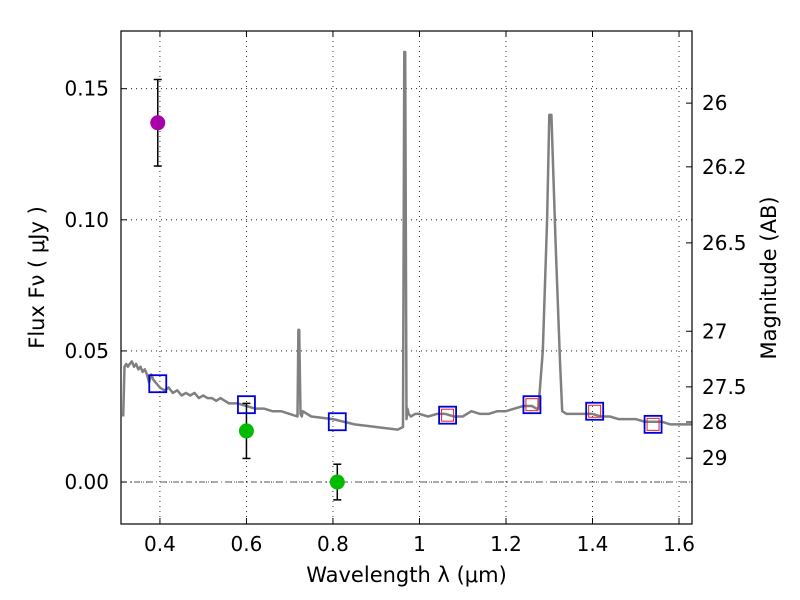 The height and width of the screenshot is (600, 800). Describe the element at coordinates (714, 422) in the screenshot. I see `magnitude-tick-label: 28` at that location.